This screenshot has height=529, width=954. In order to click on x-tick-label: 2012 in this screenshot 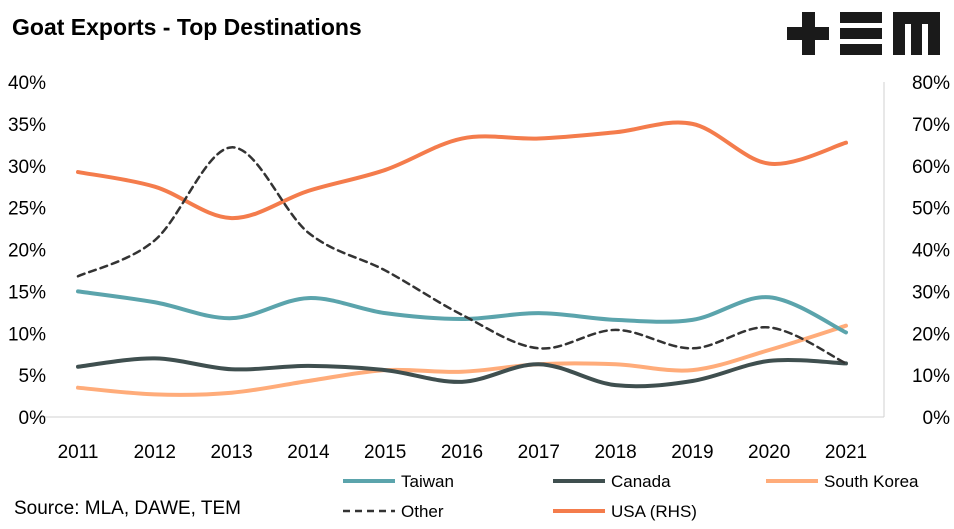, I will do `click(155, 452)`.